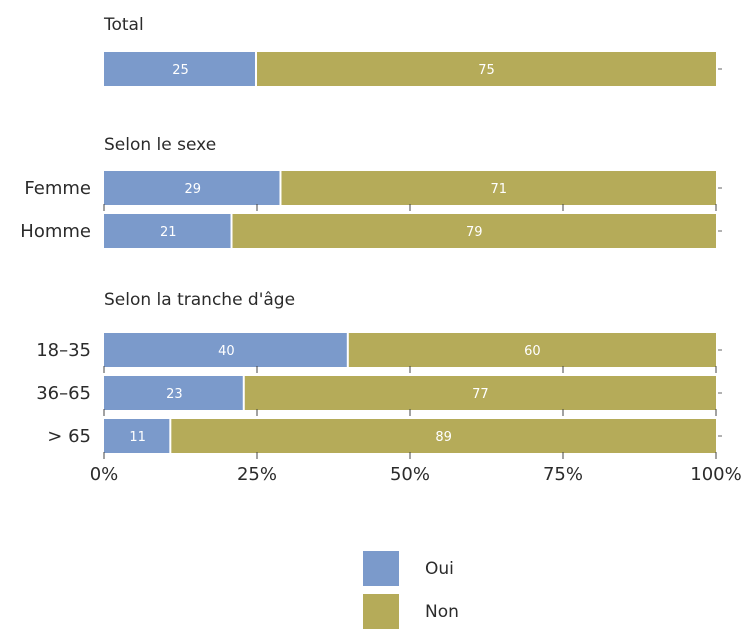  I want to click on bar-value-label: 89, so click(443, 437).